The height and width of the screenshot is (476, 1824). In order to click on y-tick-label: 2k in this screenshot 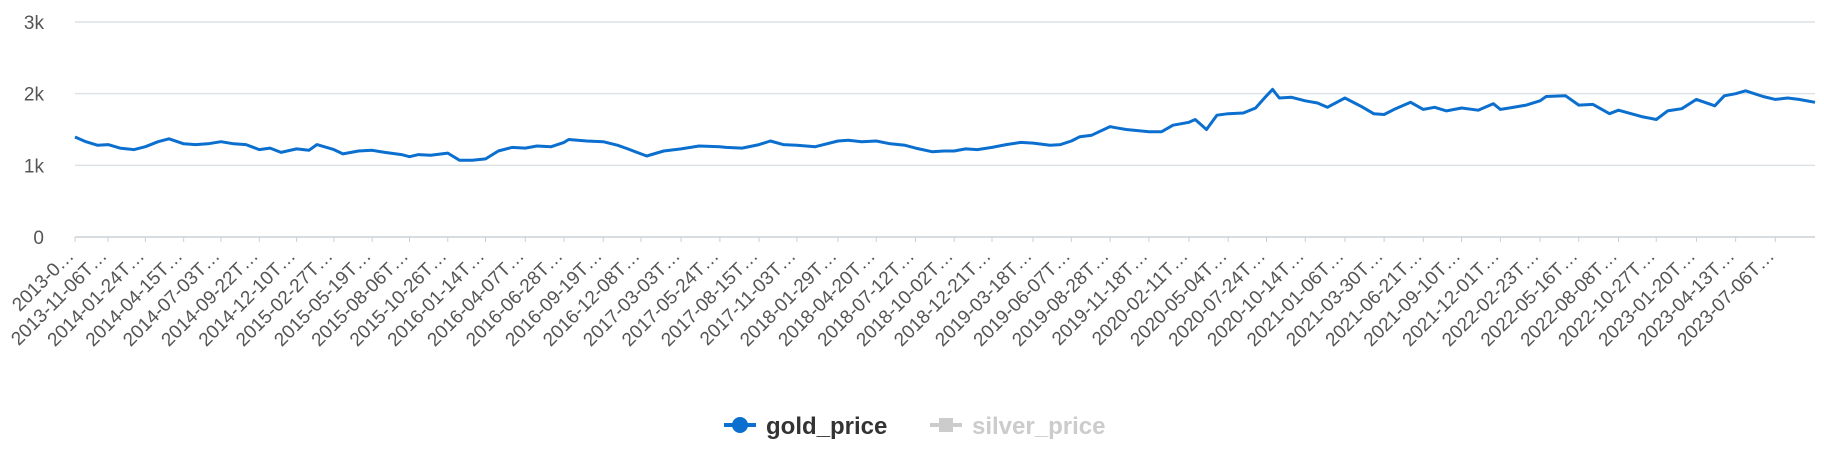, I will do `click(34, 95)`.